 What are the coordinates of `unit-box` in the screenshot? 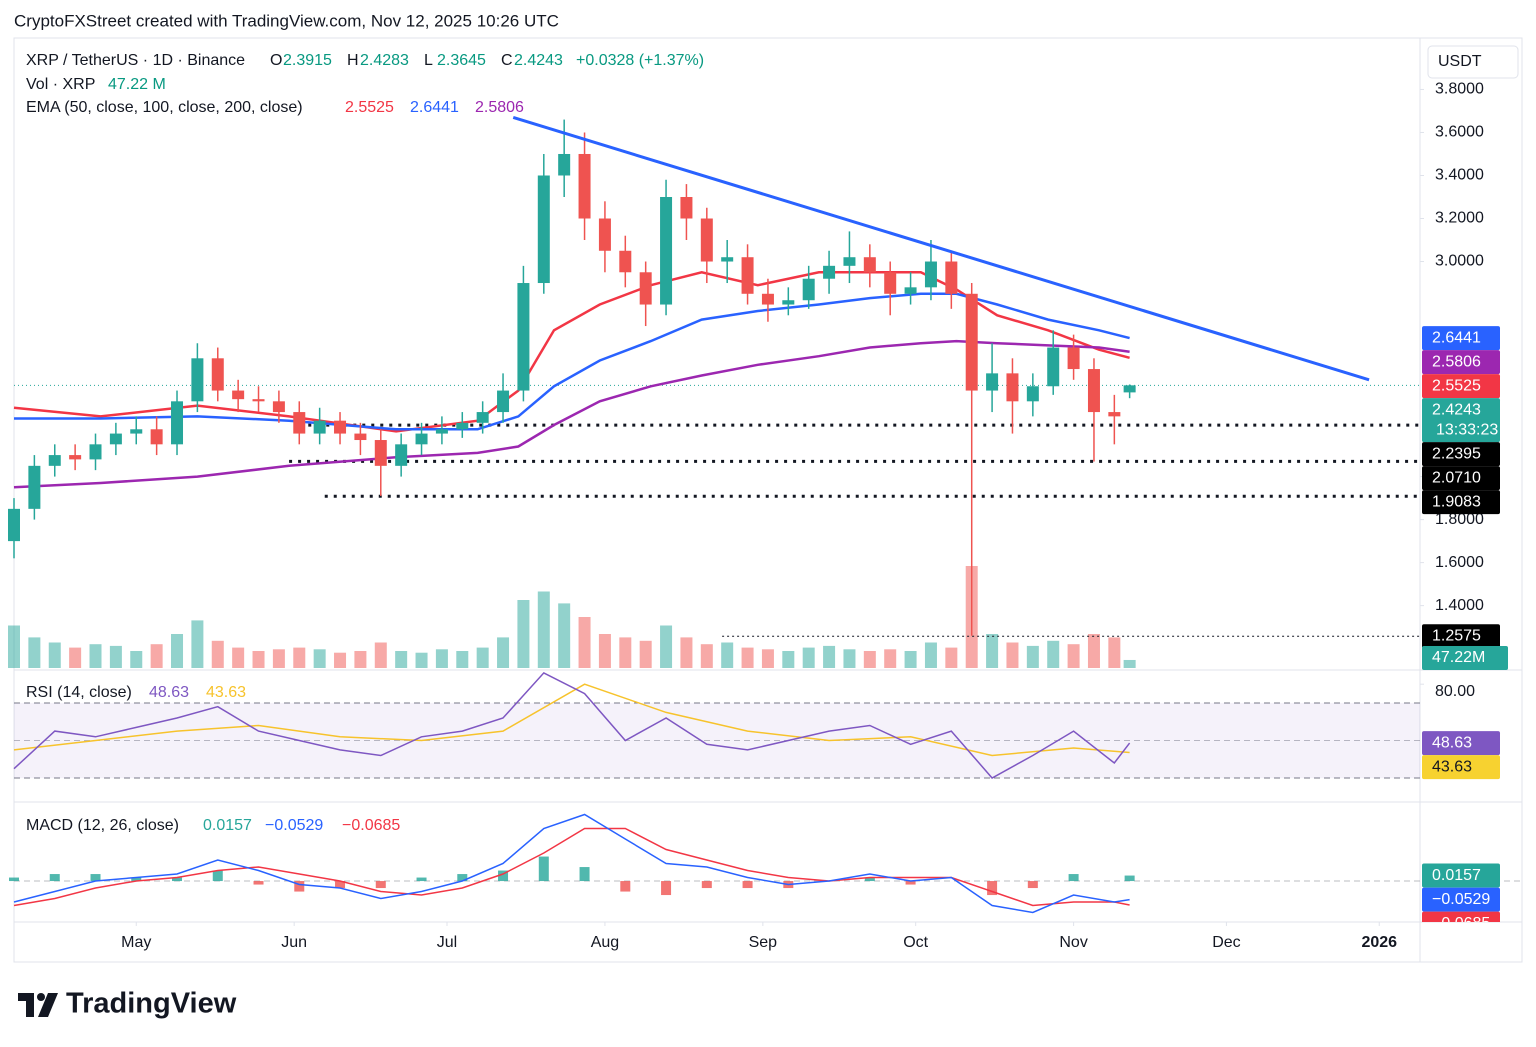 It's located at (1473, 62).